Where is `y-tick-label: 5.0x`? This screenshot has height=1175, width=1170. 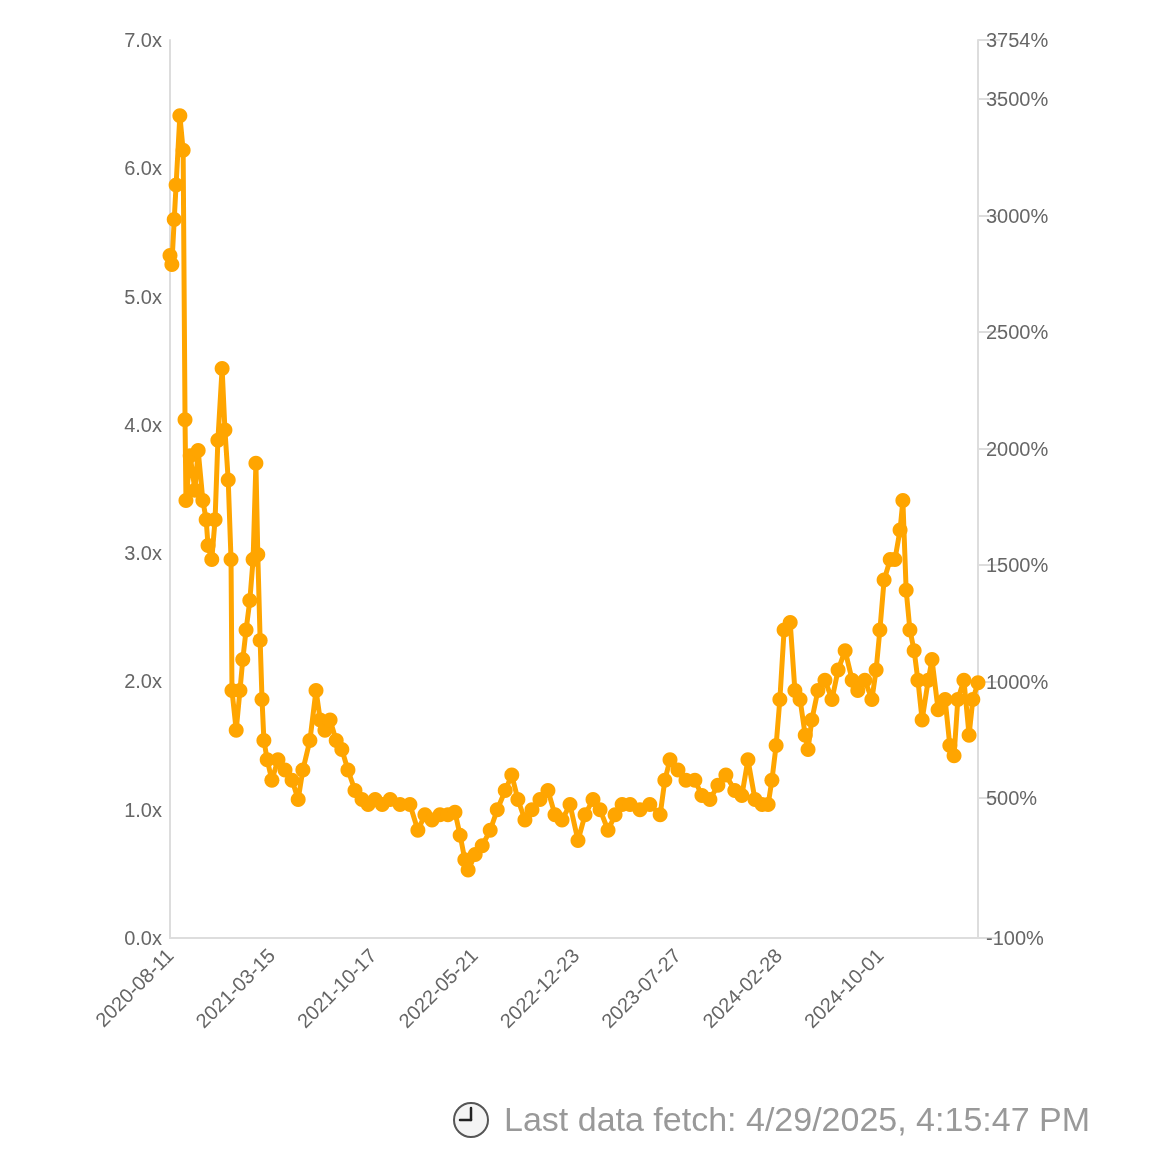
y-tick-label: 5.0x is located at coordinates (143, 296).